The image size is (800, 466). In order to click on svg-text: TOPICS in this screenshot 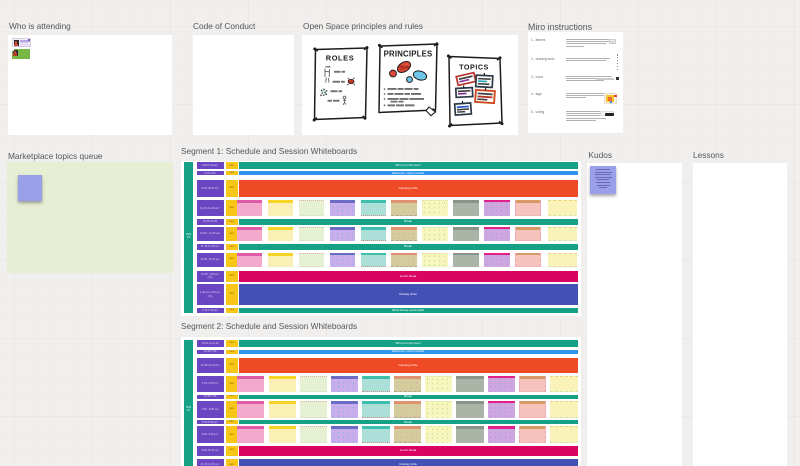, I will do `click(474, 67)`.